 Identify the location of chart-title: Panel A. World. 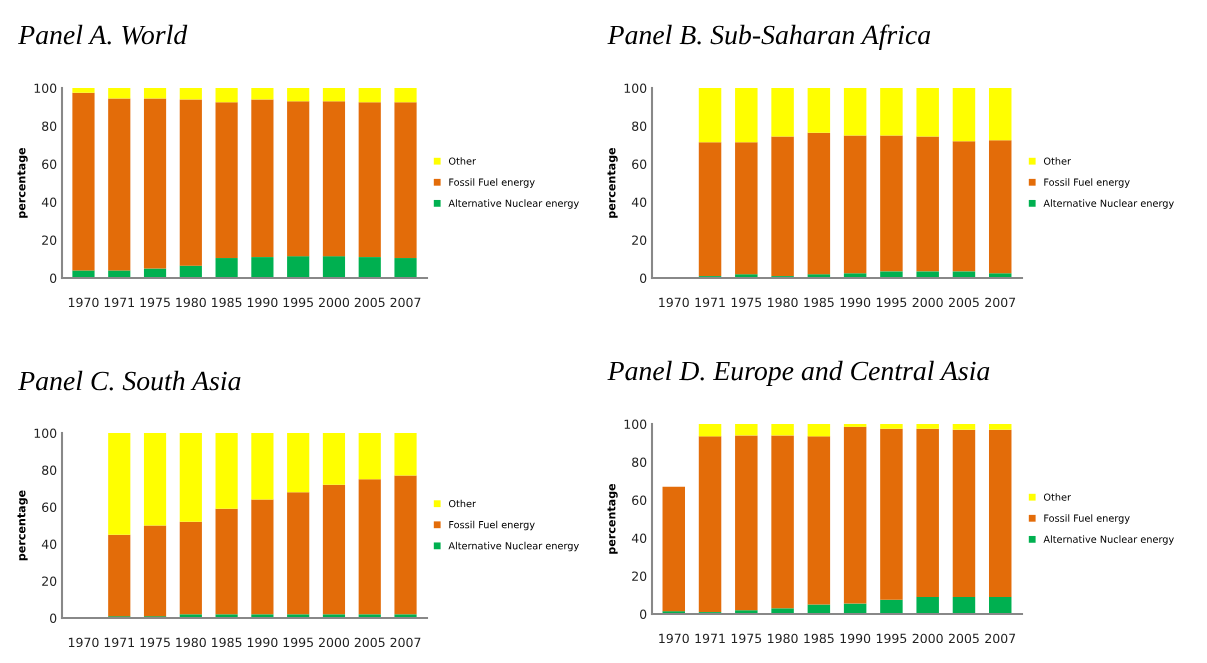
(103, 34).